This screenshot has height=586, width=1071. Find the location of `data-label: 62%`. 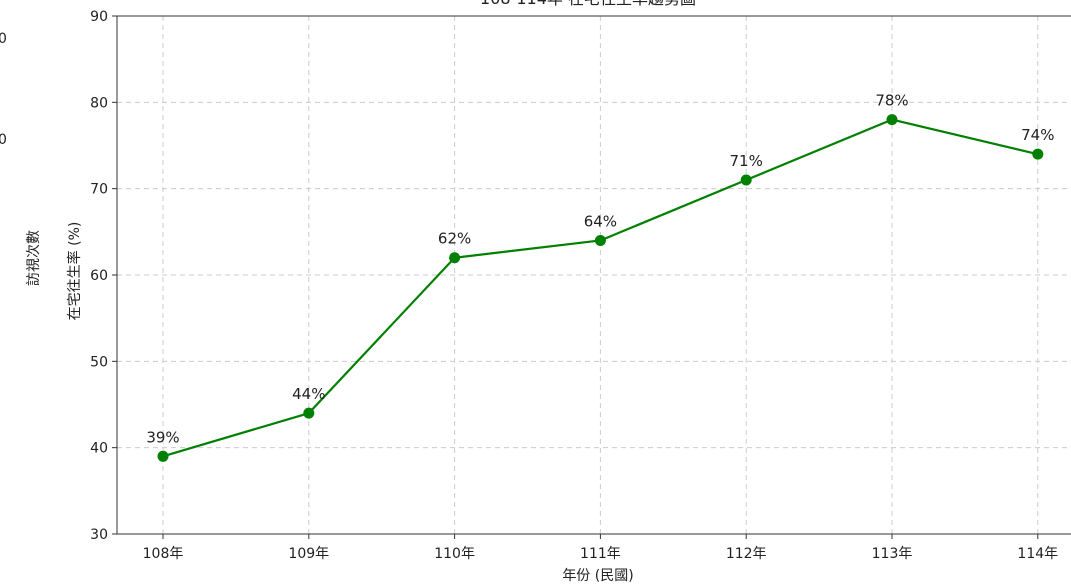

data-label: 62% is located at coordinates (454, 239).